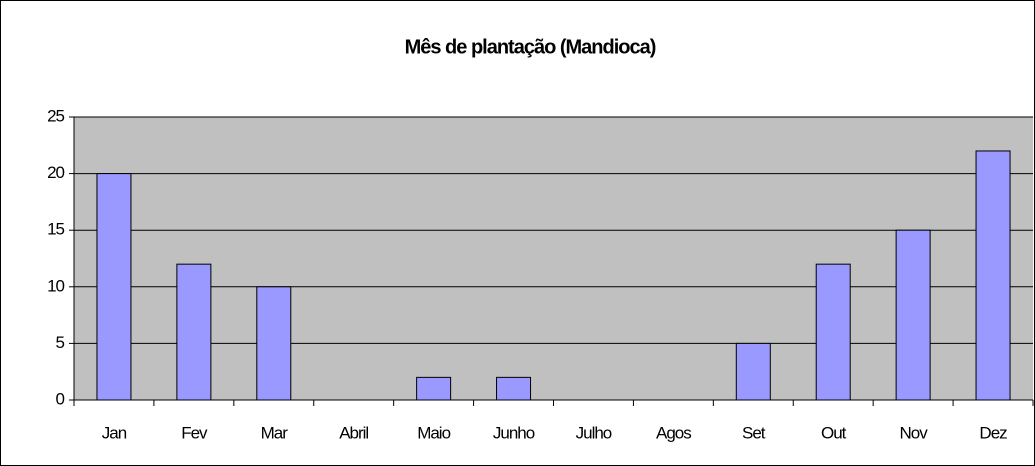 The image size is (1035, 466). What do you see at coordinates (55, 172) in the screenshot?
I see `y-tick-label: 20` at bounding box center [55, 172].